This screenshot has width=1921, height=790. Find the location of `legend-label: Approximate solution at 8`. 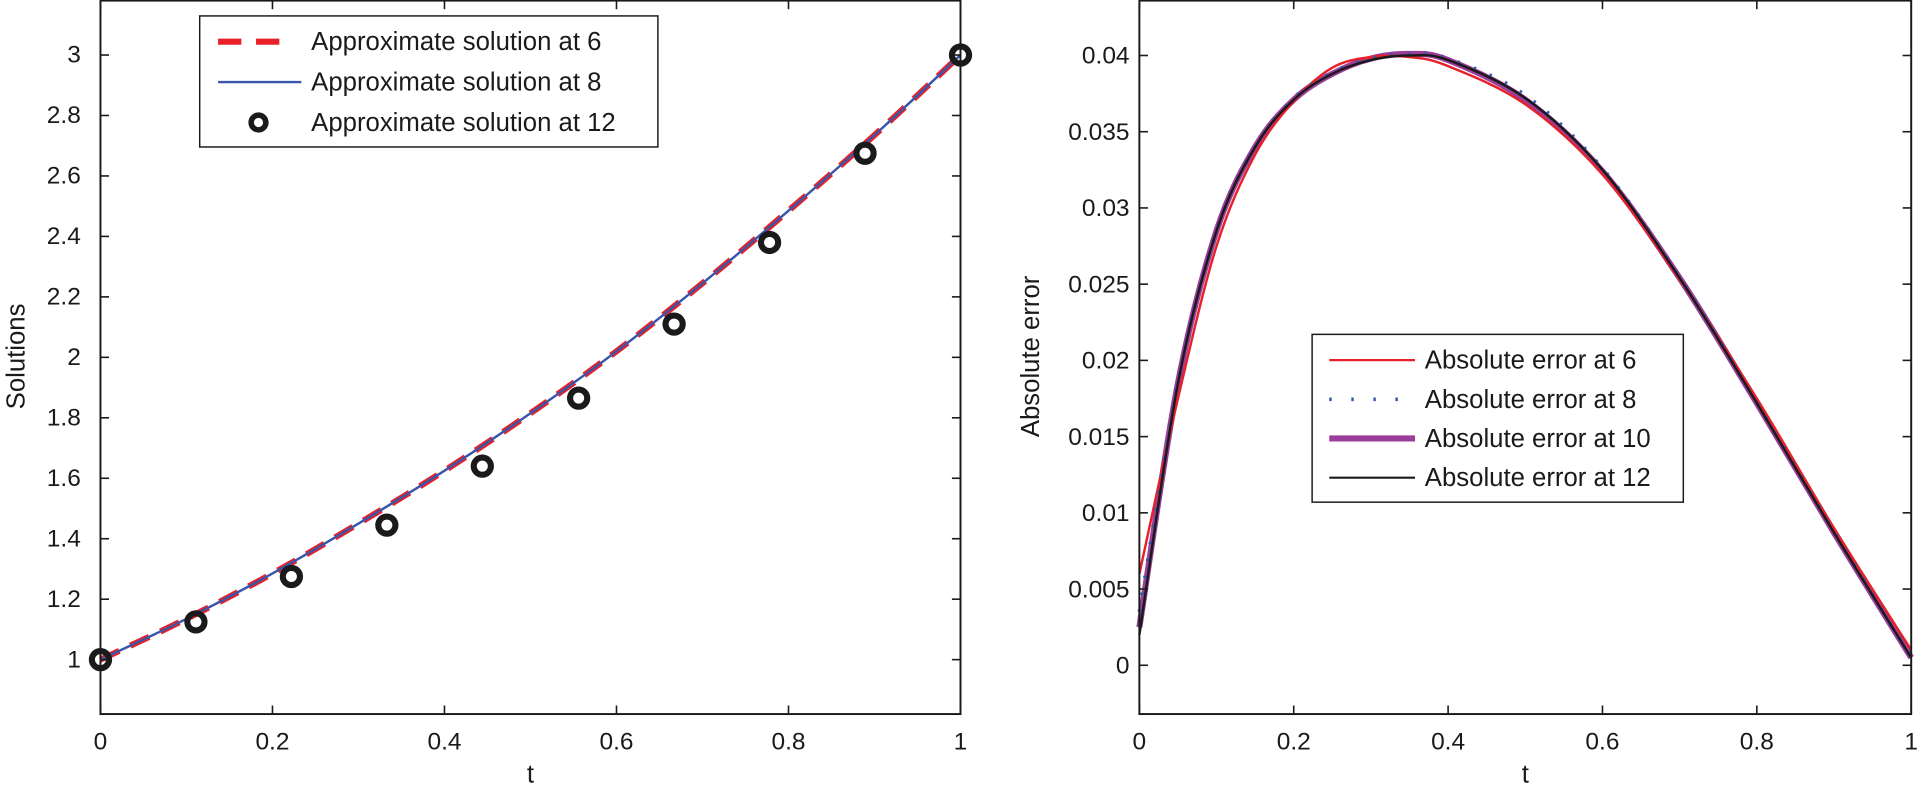

legend-label: Approximate solution at 8 is located at coordinates (456, 83).